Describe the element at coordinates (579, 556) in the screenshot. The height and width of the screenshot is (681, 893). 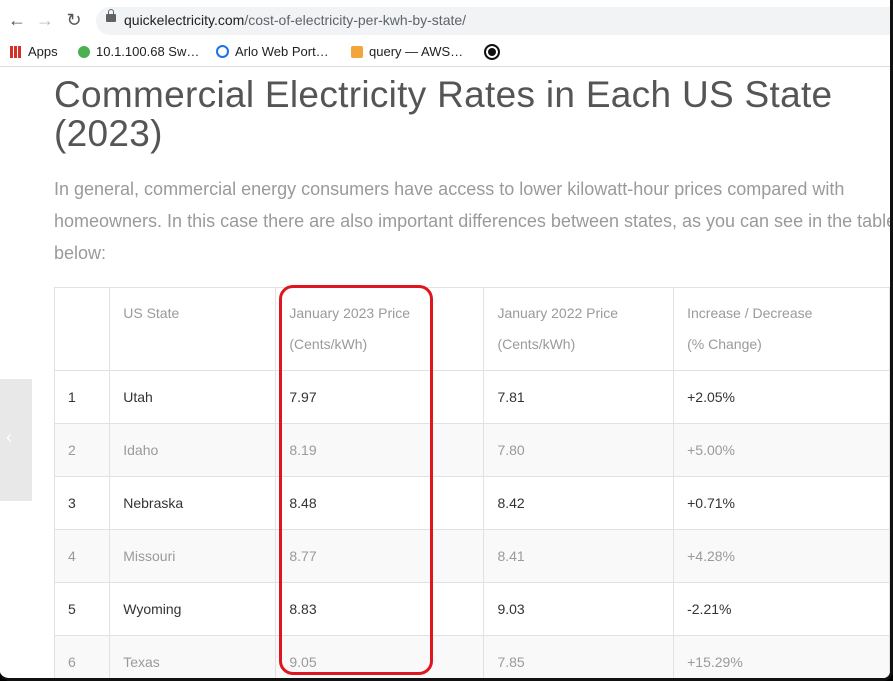
I see `cell-jan2022: 8.41` at that location.